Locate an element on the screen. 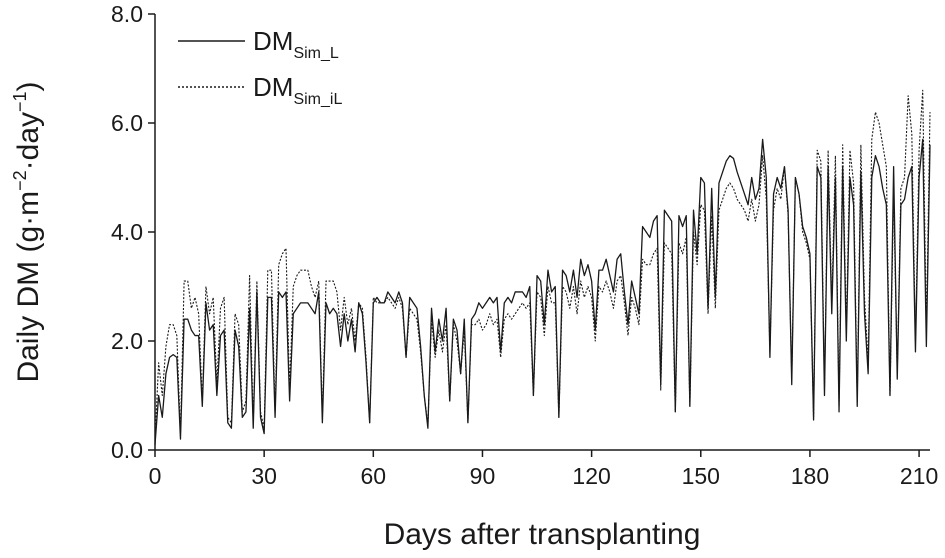 This screenshot has height=558, width=945. y-axis-title-c: ·day is located at coordinates (28, 141).